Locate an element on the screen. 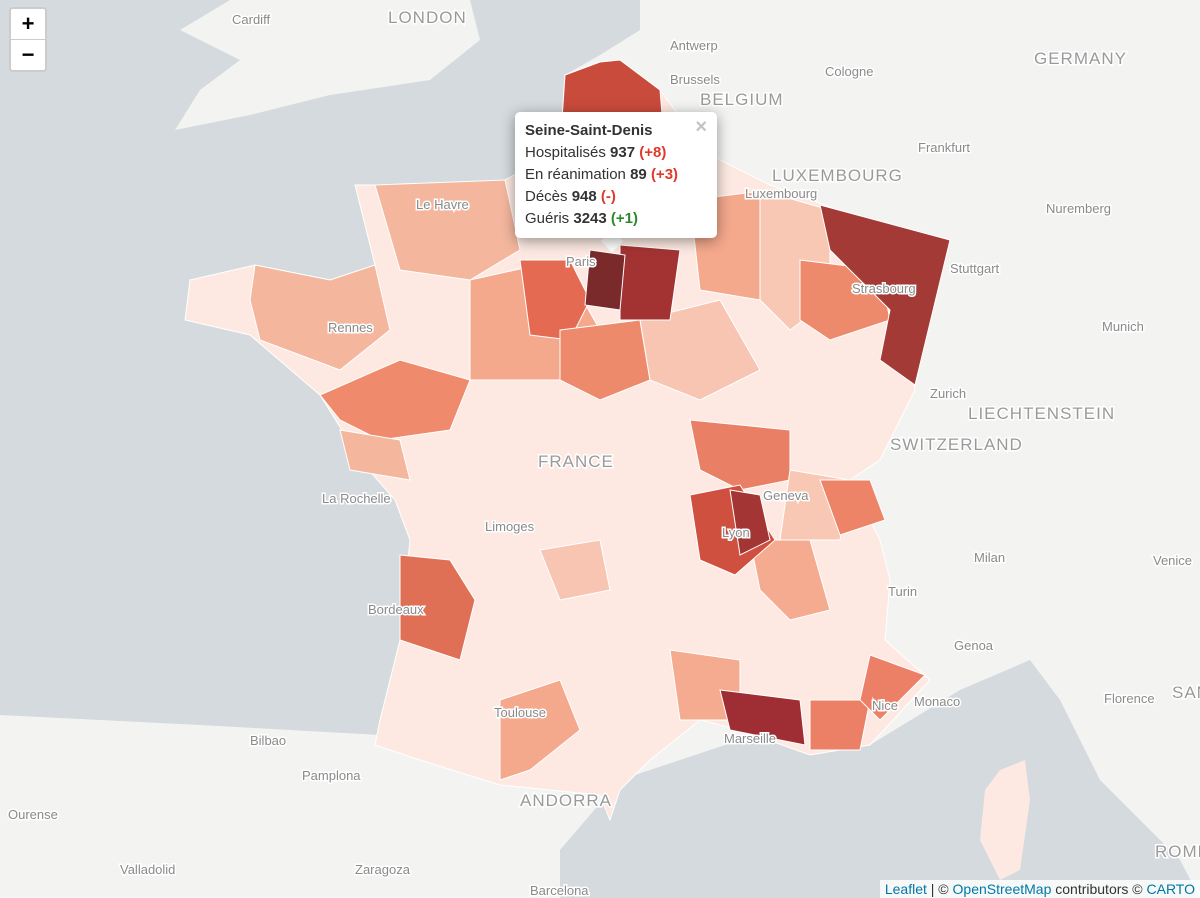  place-label: LUXEMBOURG is located at coordinates (837, 175).